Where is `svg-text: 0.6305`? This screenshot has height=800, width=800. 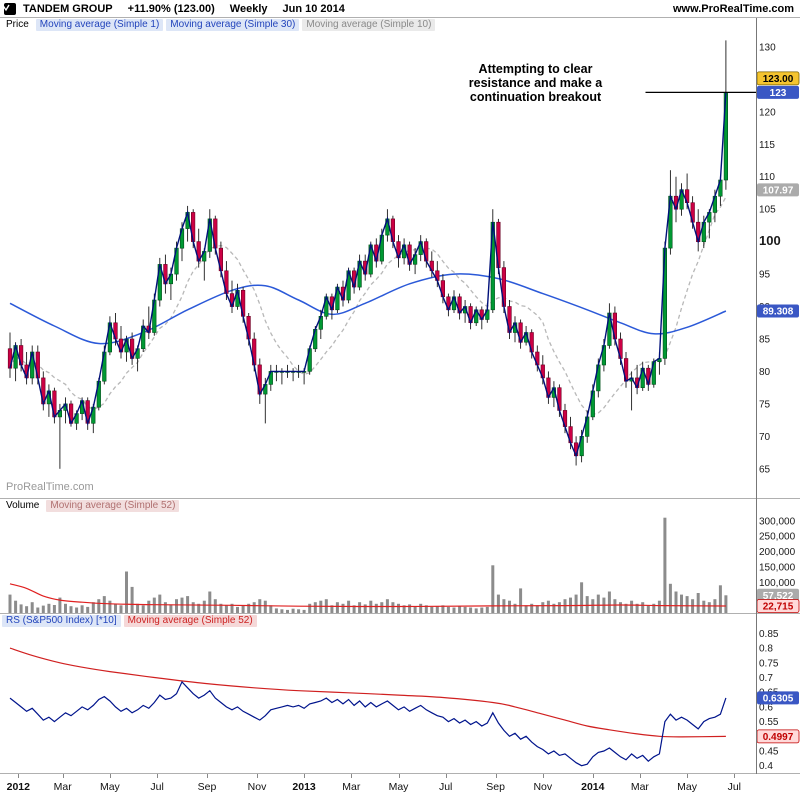 svg-text: 0.6305 is located at coordinates (778, 698).